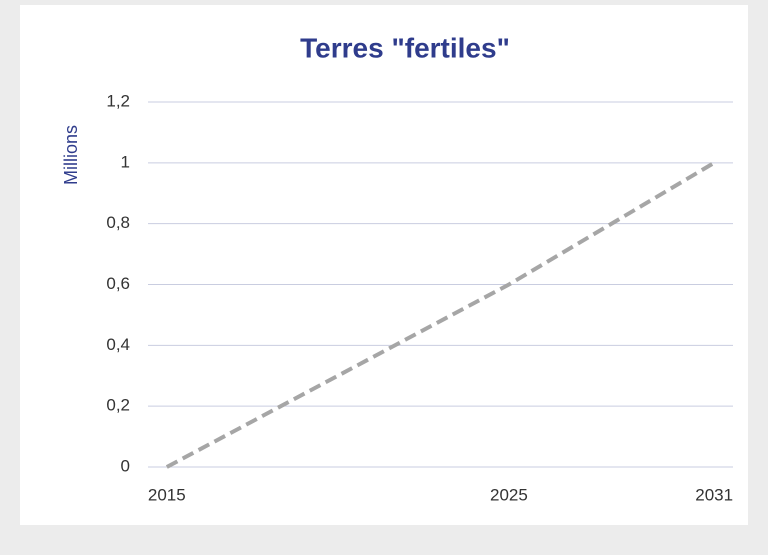  I want to click on chart-title: Terres "fertiles", so click(405, 47).